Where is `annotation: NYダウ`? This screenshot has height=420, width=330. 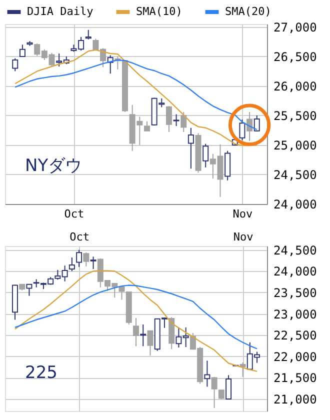 annotation: NYダウ is located at coordinates (53, 166).